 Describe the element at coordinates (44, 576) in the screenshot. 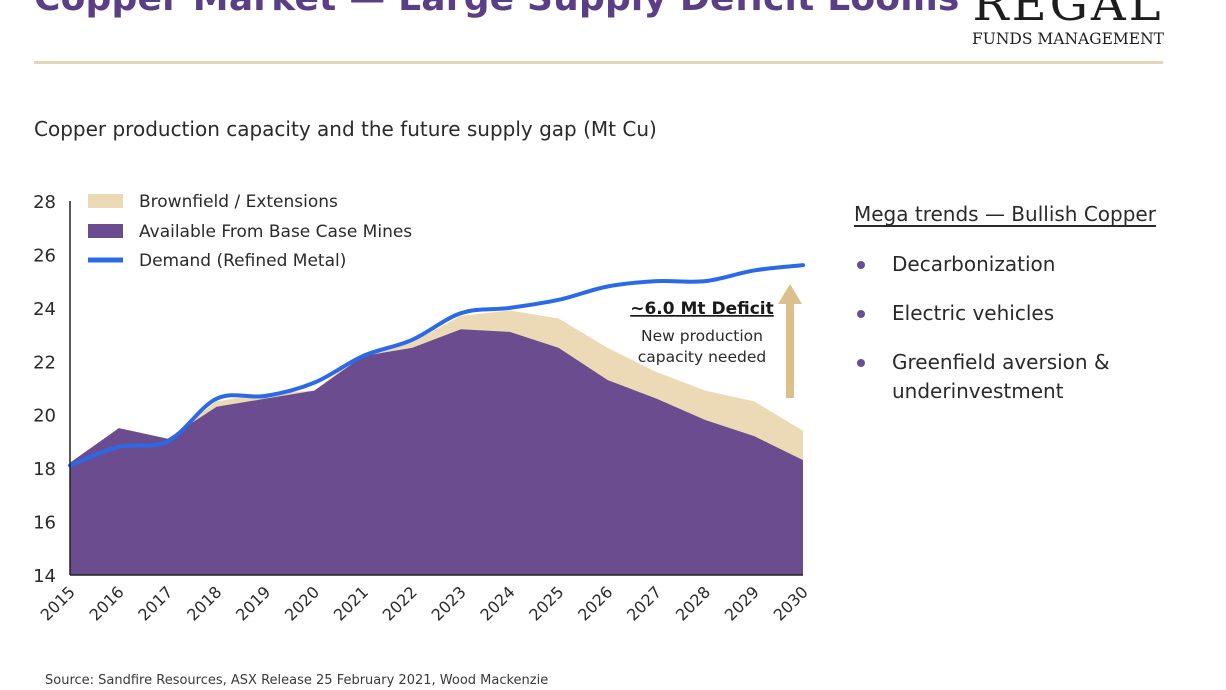

I see `y-tick-label: 14` at that location.